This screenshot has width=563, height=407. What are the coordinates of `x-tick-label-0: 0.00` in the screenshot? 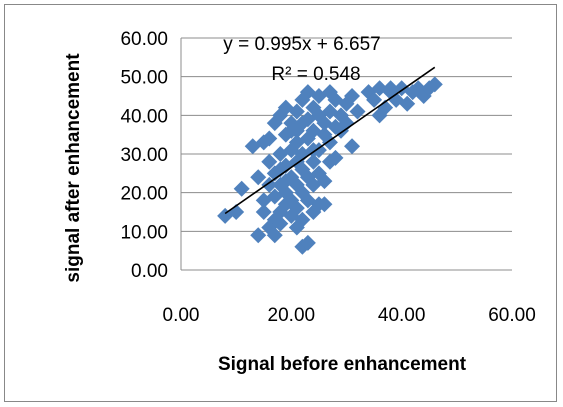 It's located at (181, 315).